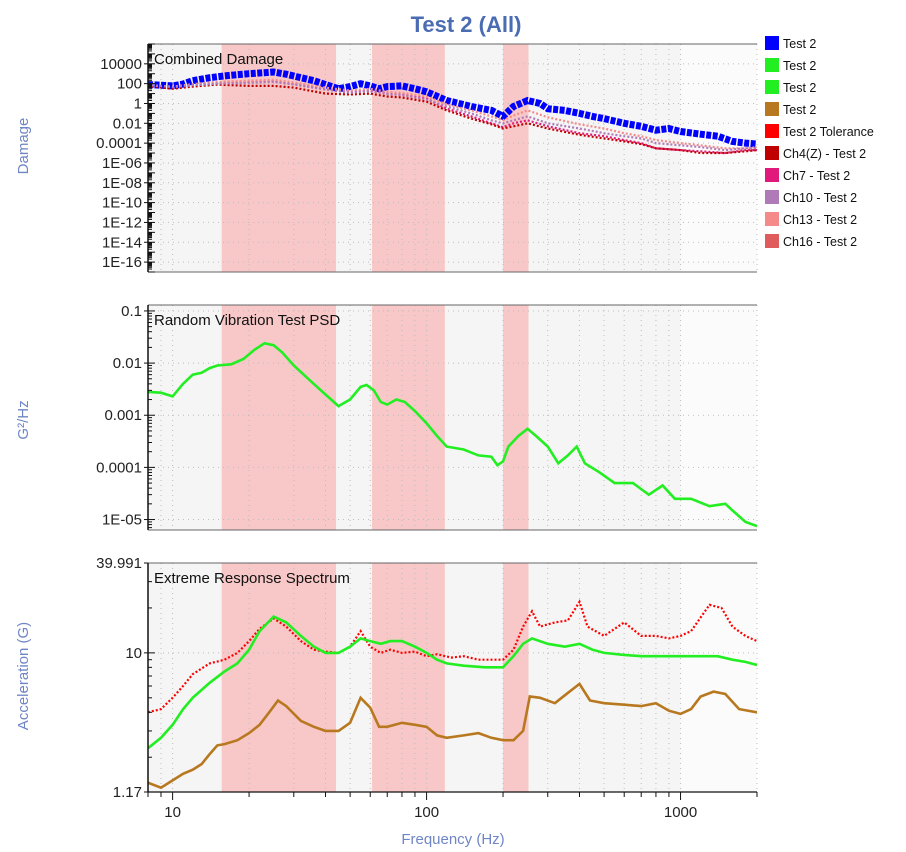 This screenshot has width=906, height=852. I want to click on x-tick-label: 100, so click(426, 812).